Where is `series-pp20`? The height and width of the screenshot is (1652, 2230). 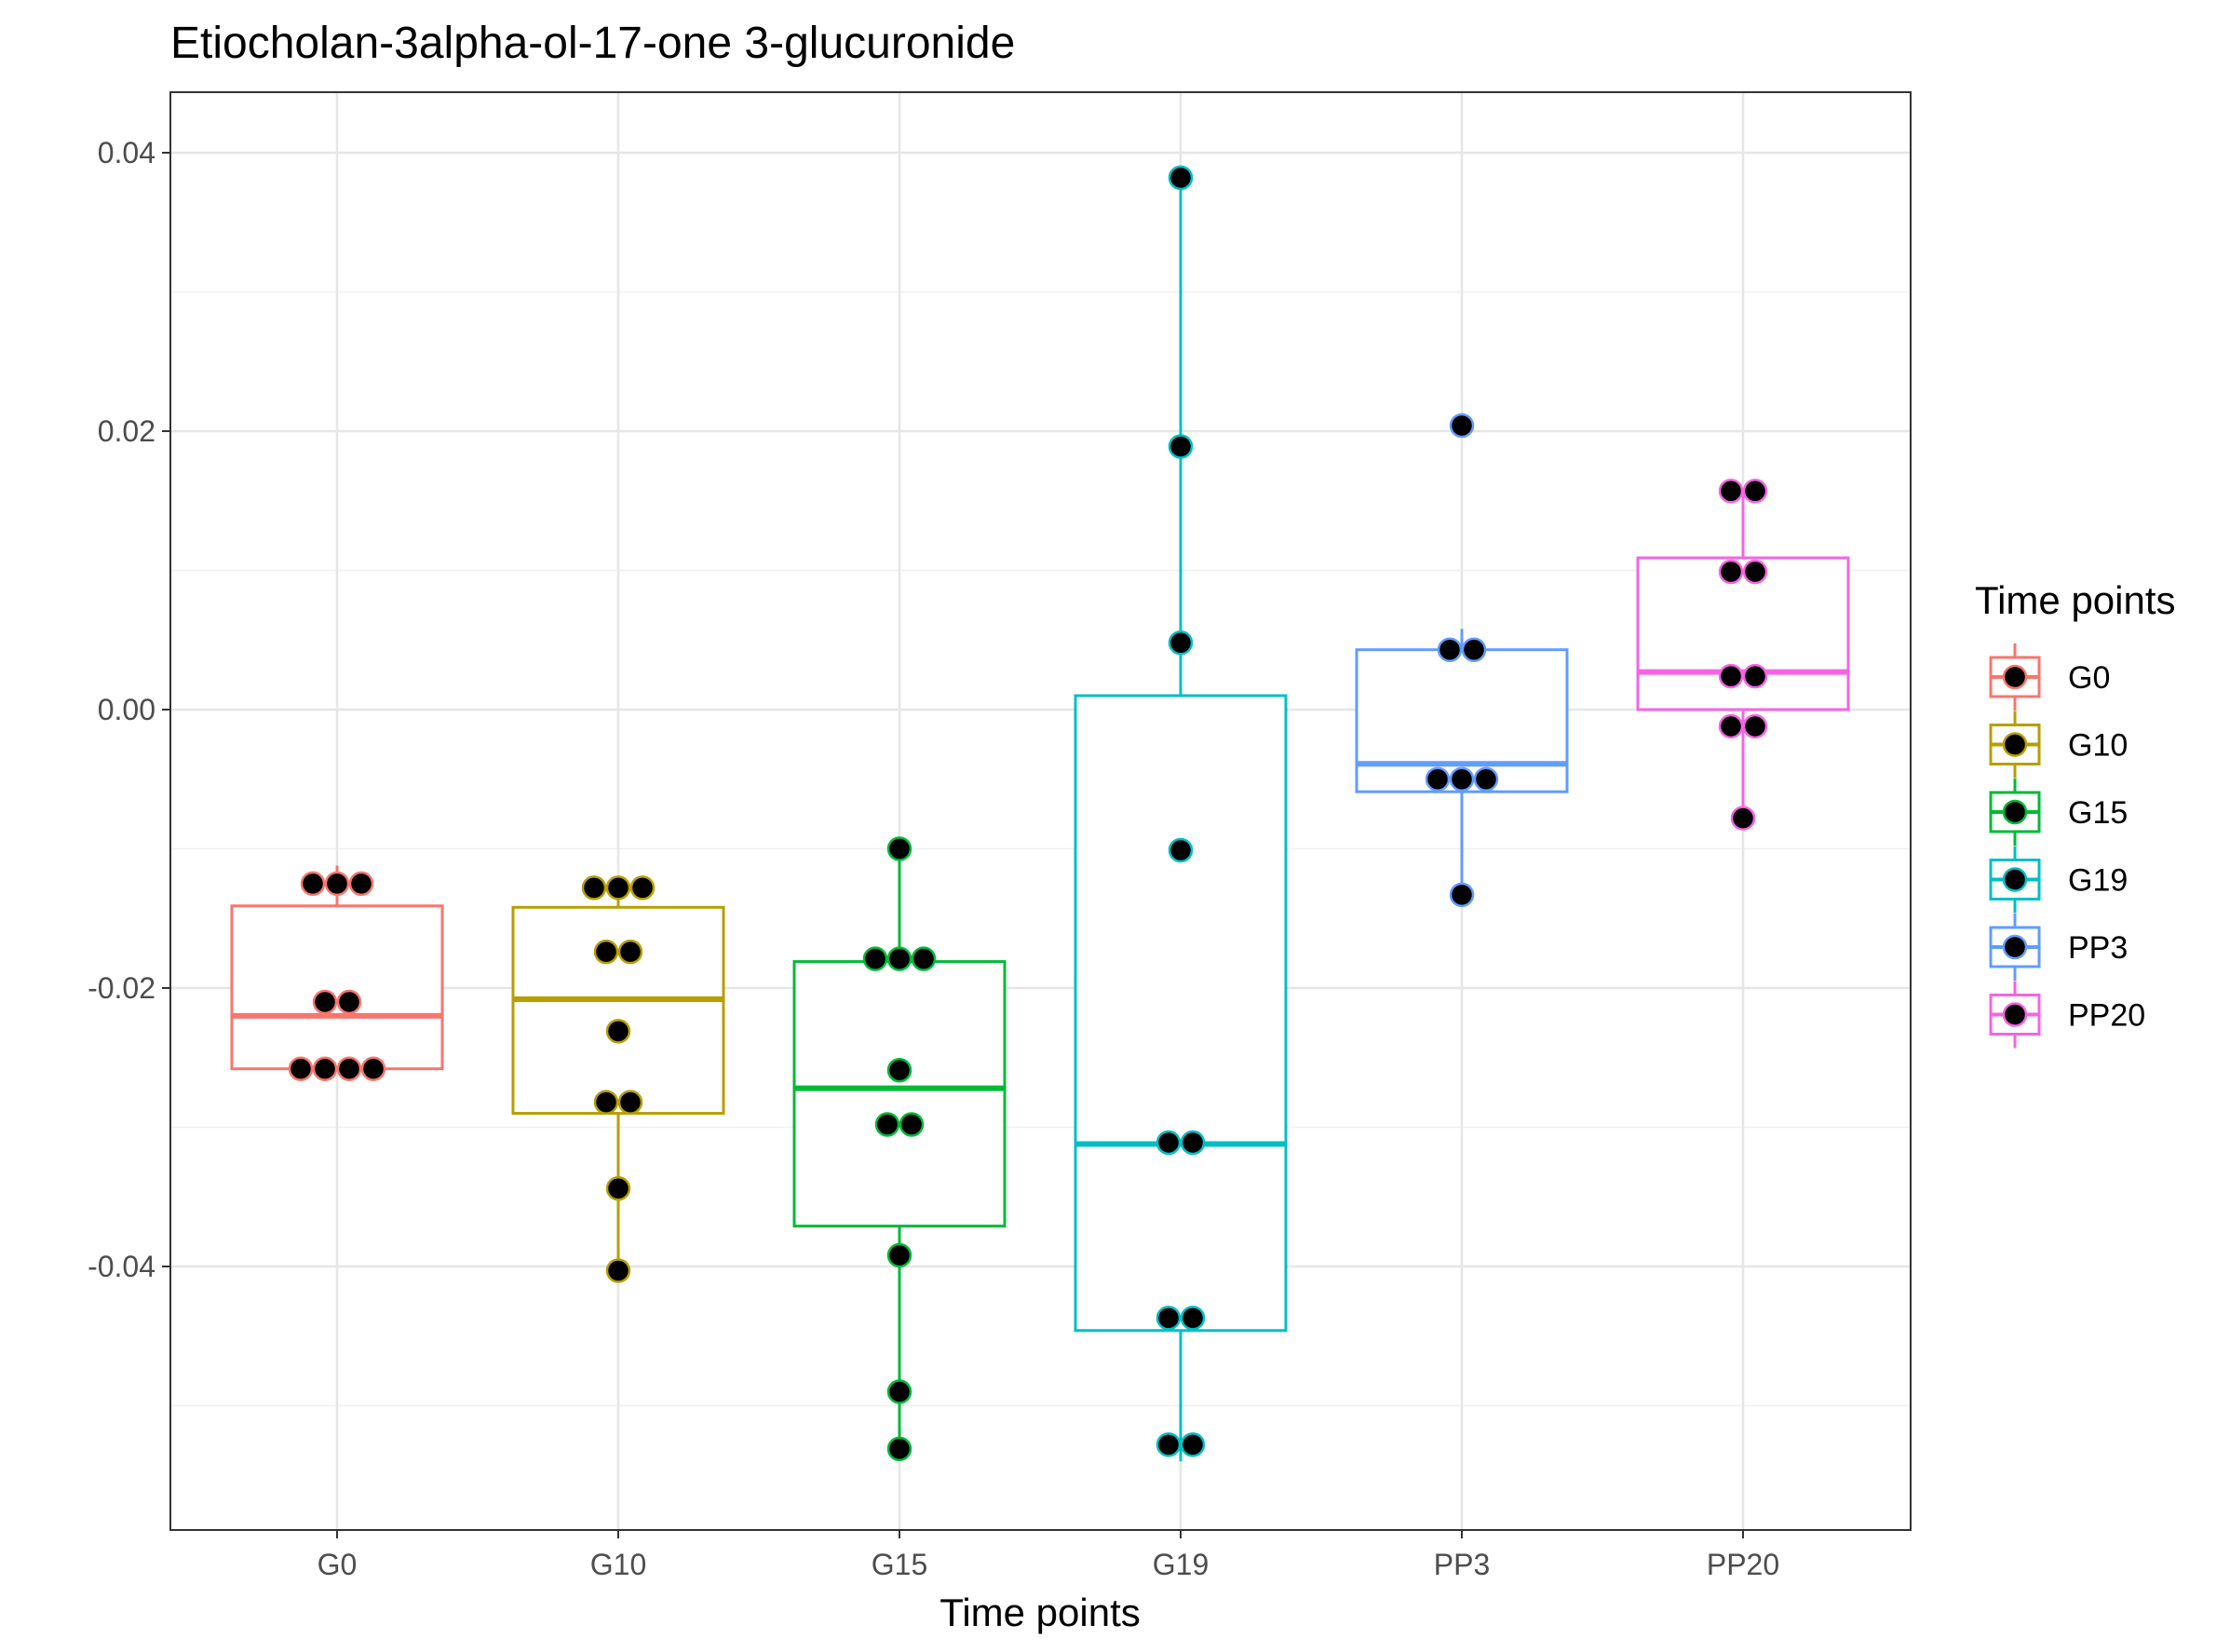 series-pp20 is located at coordinates (1743, 655).